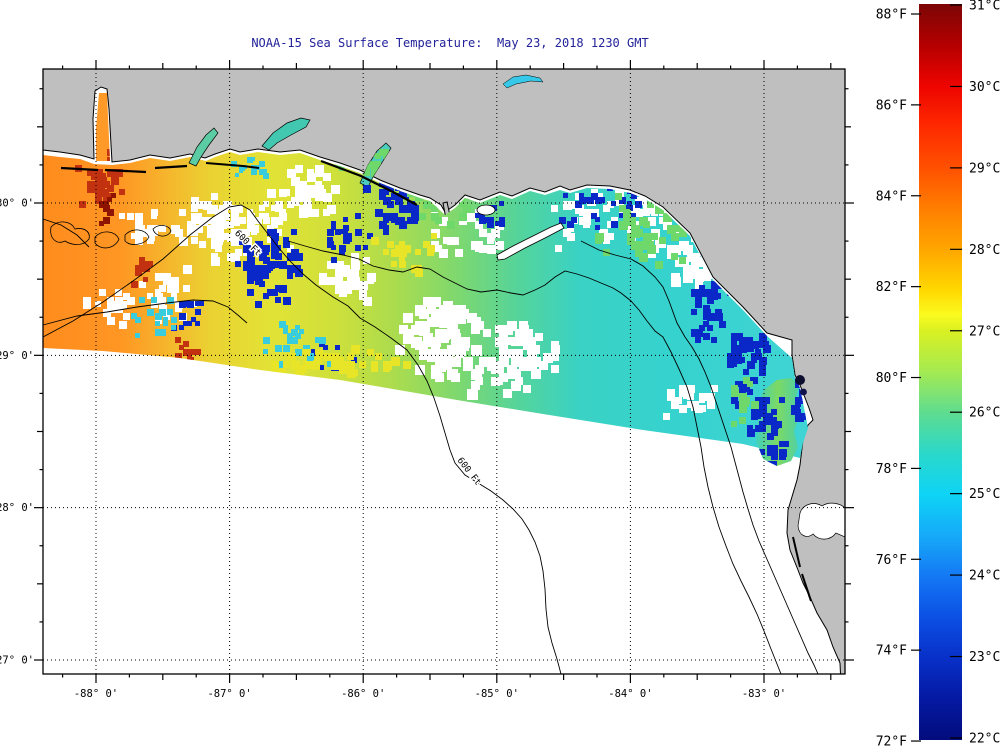 The height and width of the screenshot is (754, 1000). I want to click on marsh-island, so click(137, 237).